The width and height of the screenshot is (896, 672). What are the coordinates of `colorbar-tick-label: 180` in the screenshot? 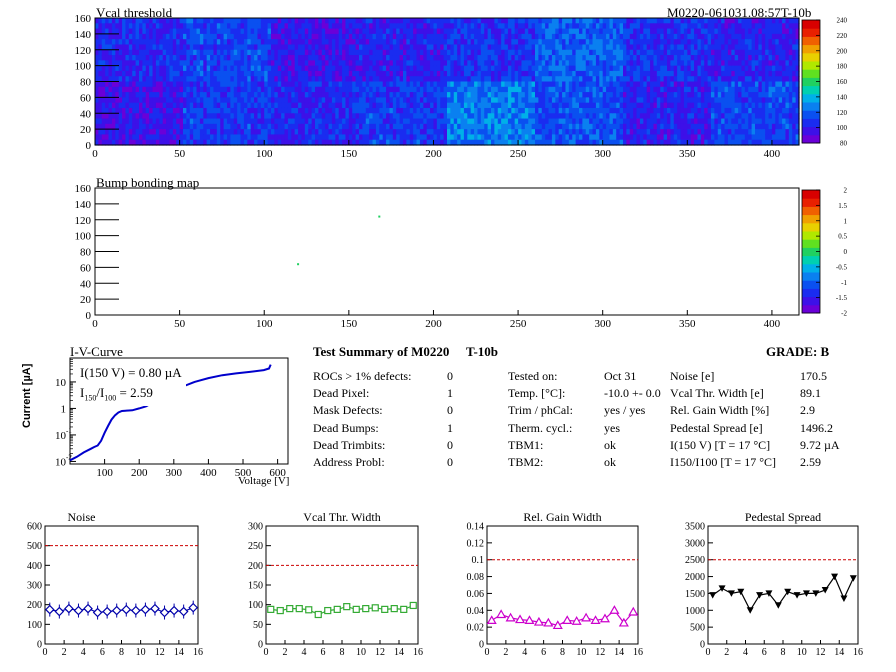 It's located at (842, 67).